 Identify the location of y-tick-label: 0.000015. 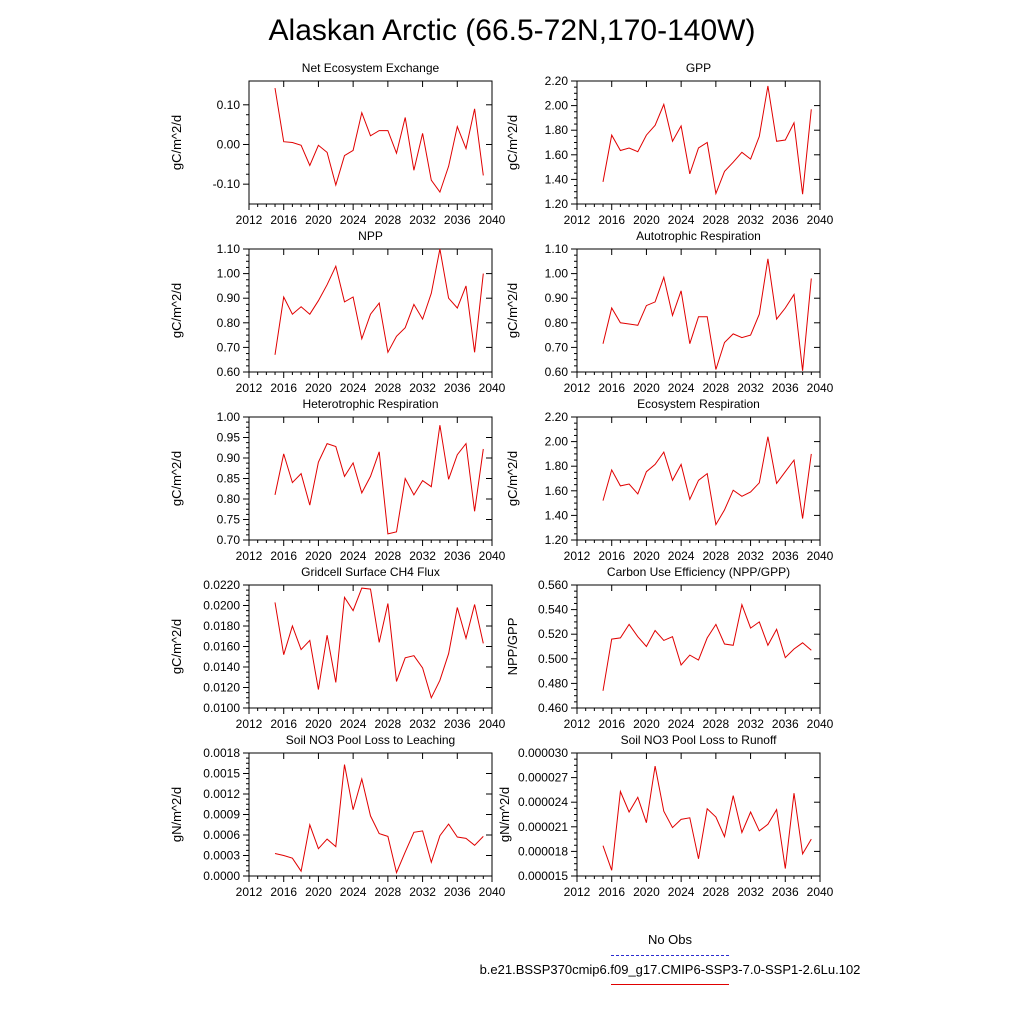
(543, 876).